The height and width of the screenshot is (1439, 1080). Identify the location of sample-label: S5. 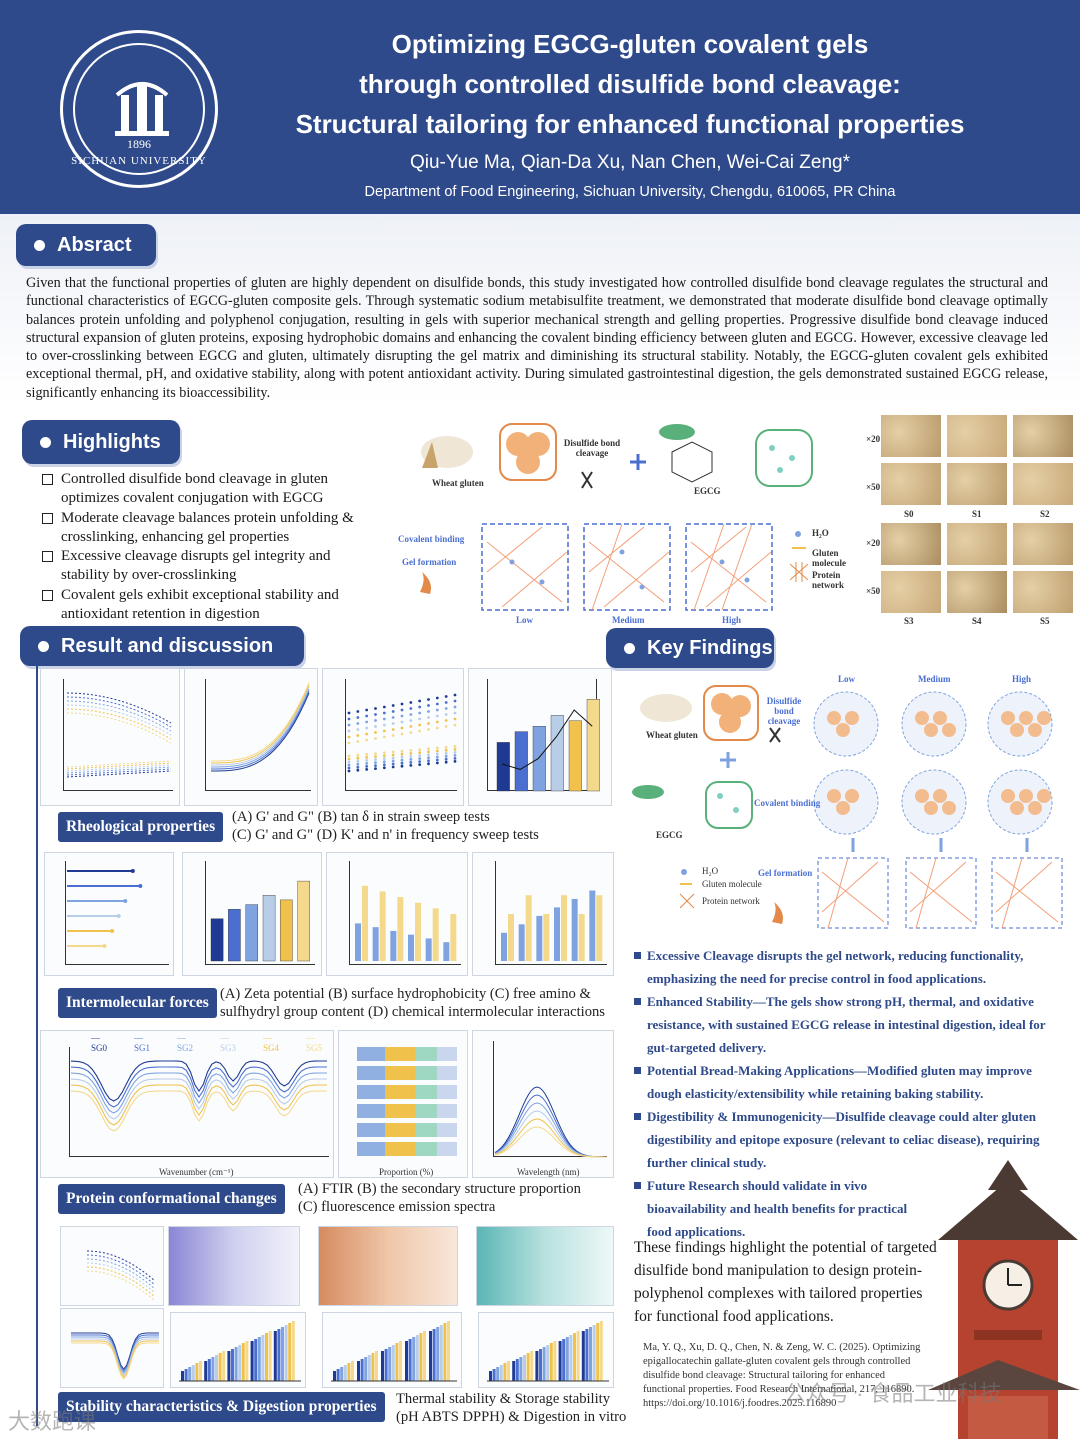
(1045, 621).